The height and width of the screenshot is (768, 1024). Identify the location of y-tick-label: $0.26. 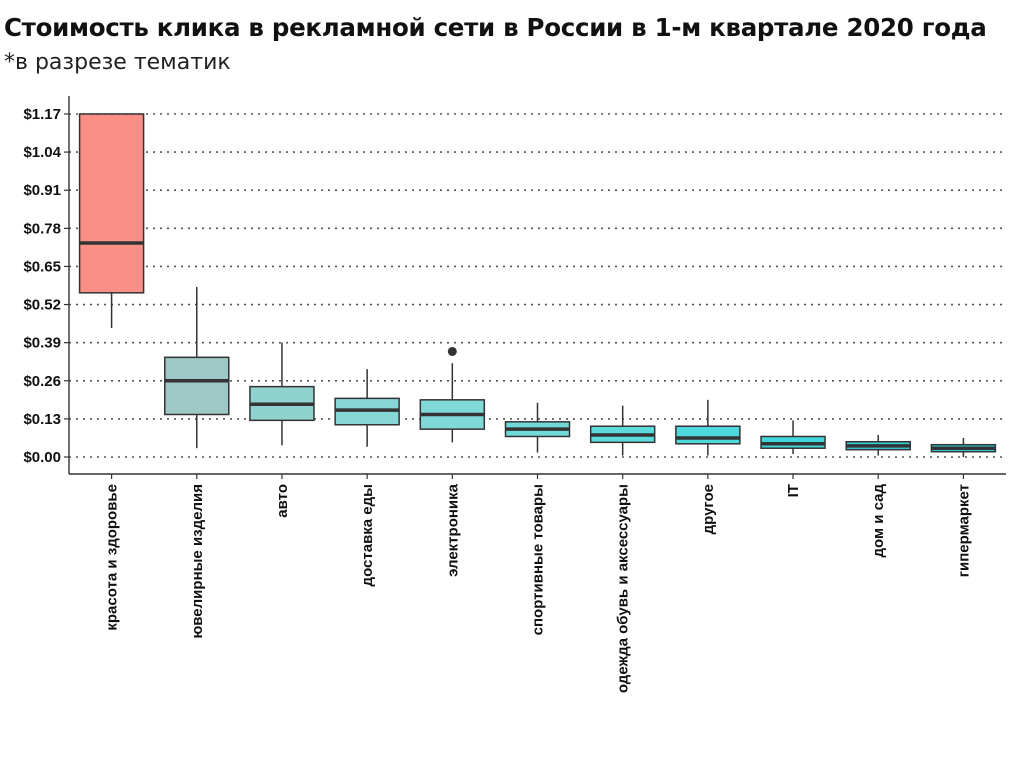
(42, 381).